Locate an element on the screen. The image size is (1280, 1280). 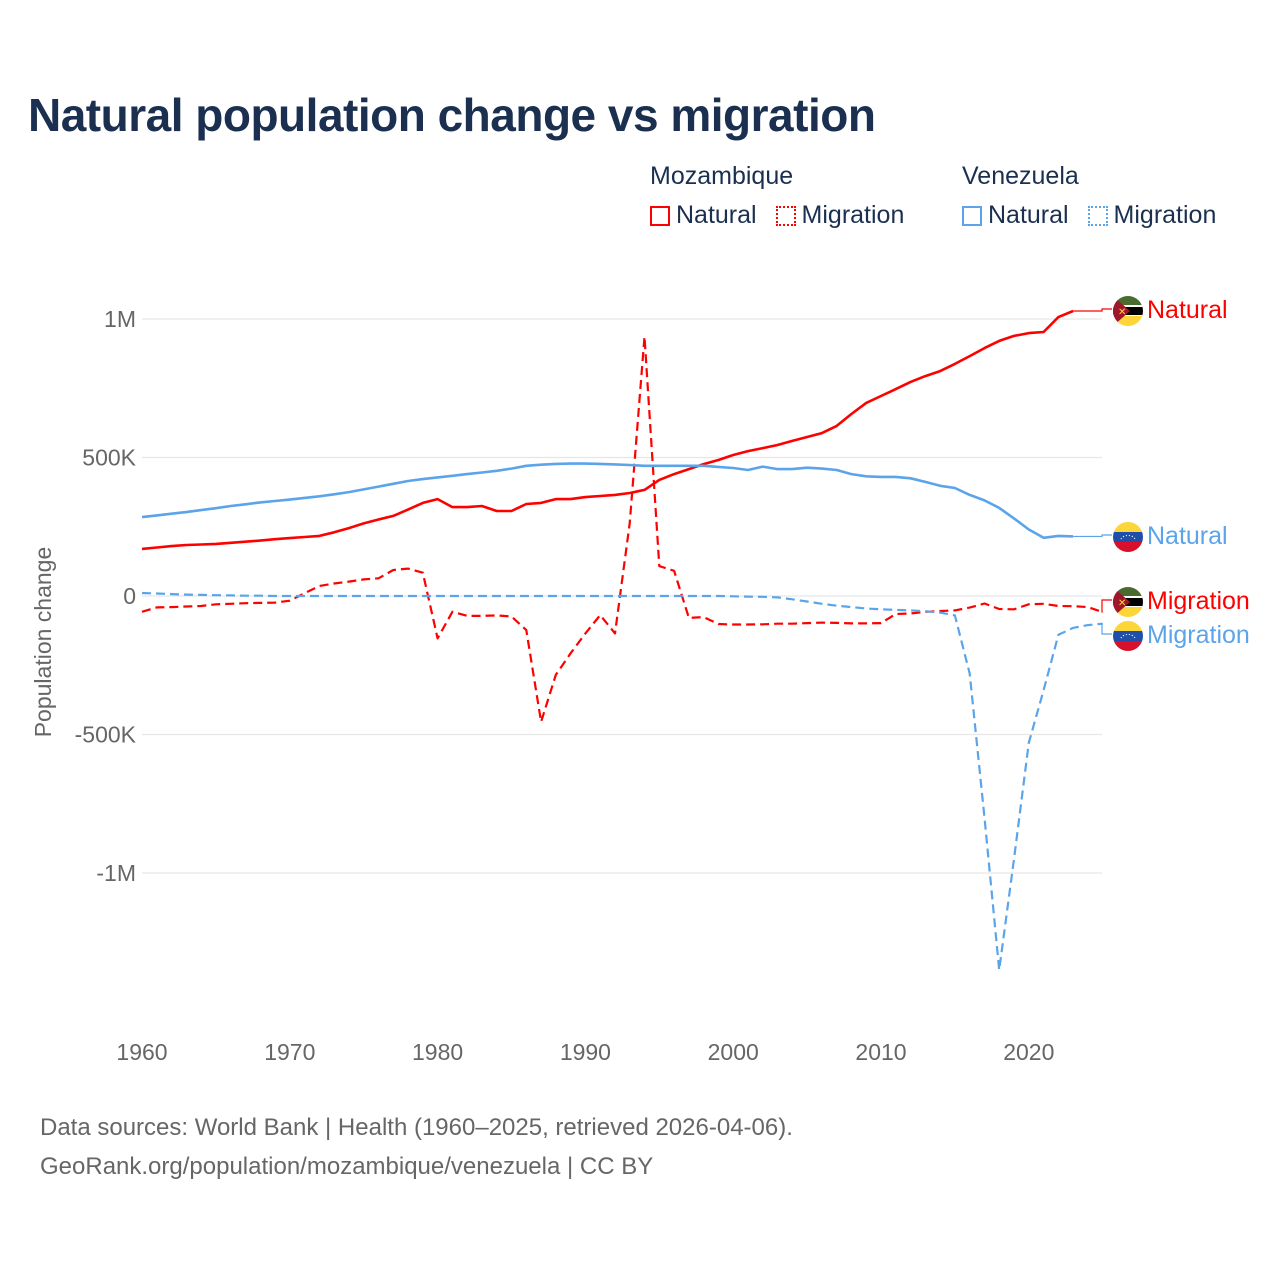
legend-item-venezuela-migration: Migration is located at coordinates (1152, 215).